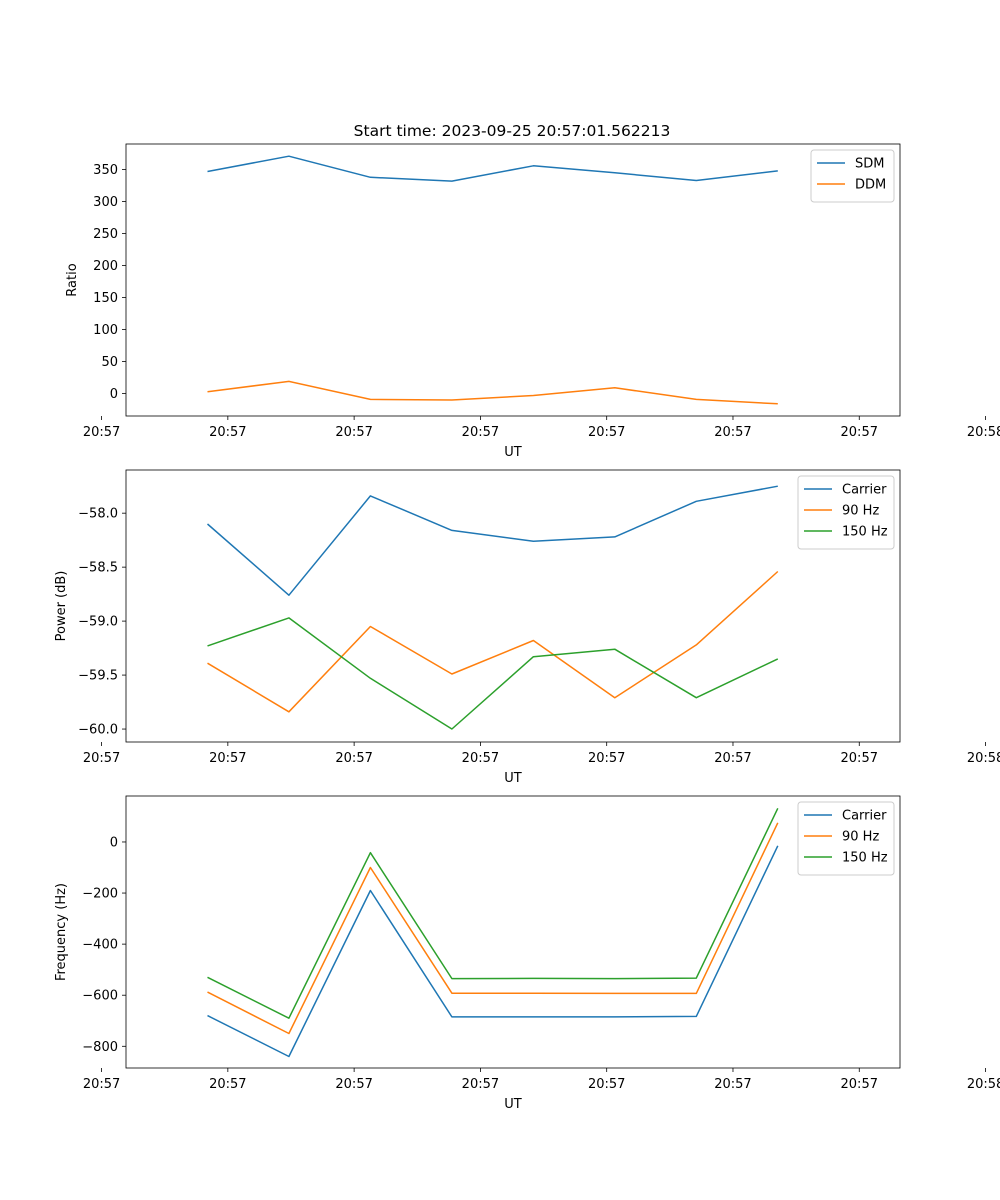  I want to click on series-line-sdm, so click(492, 168).